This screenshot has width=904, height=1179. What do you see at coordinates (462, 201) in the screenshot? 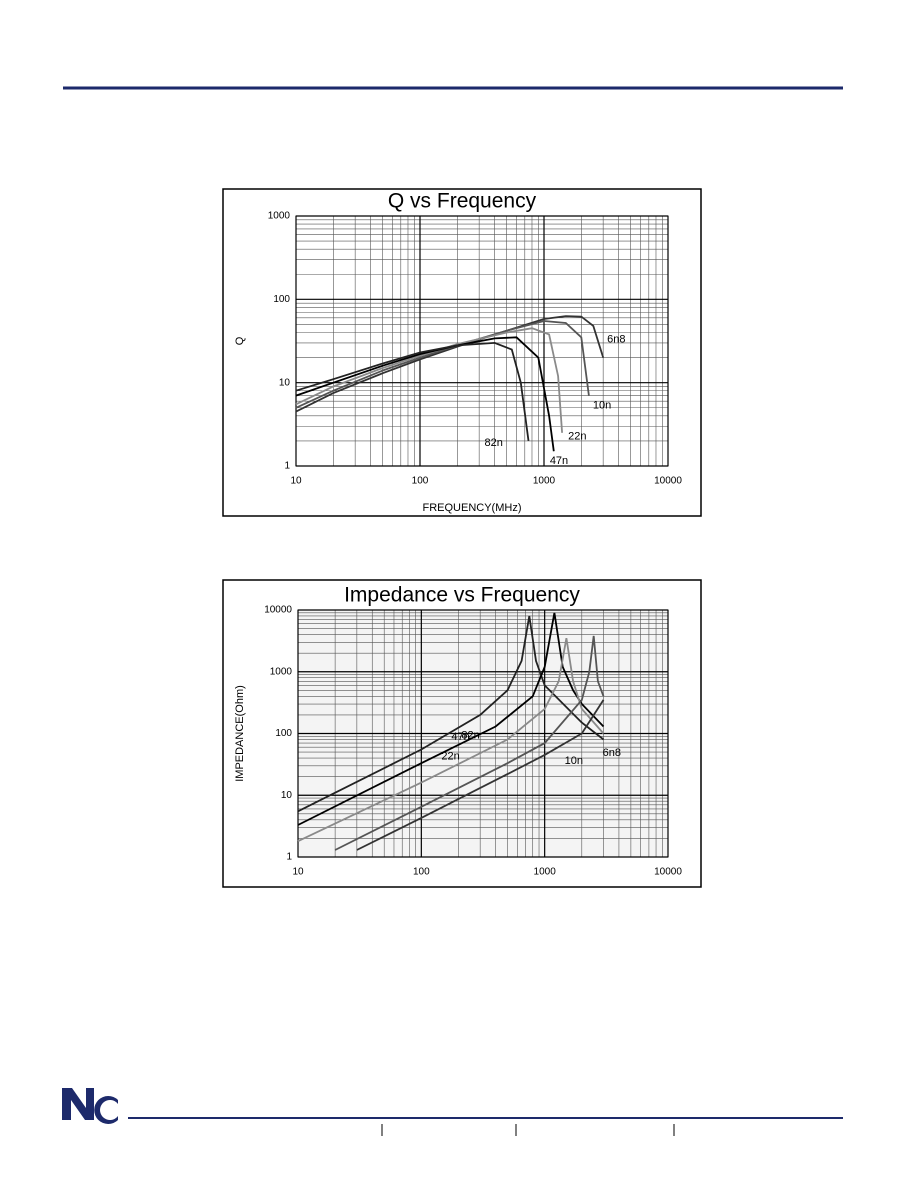
I see `chart-title: Q vs Frequency` at bounding box center [462, 201].